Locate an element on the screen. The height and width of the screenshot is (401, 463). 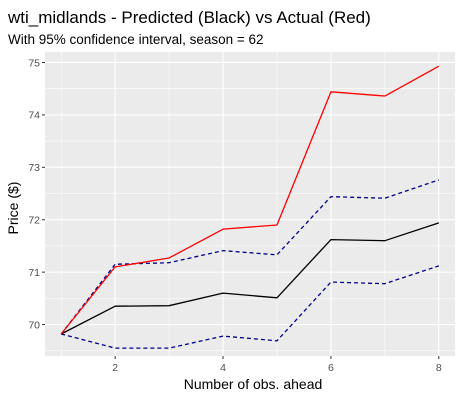
y-axis-ticks: 70 71 72 73 74 75 is located at coordinates (36, 194).